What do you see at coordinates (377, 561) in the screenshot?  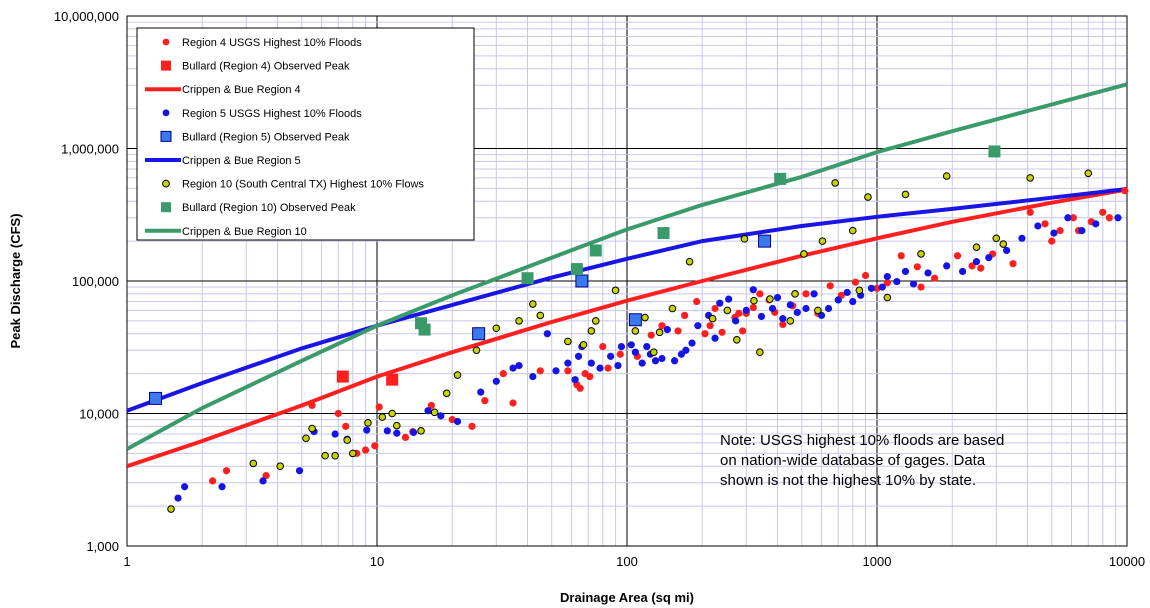 I see `x-tick-label: 10` at bounding box center [377, 561].